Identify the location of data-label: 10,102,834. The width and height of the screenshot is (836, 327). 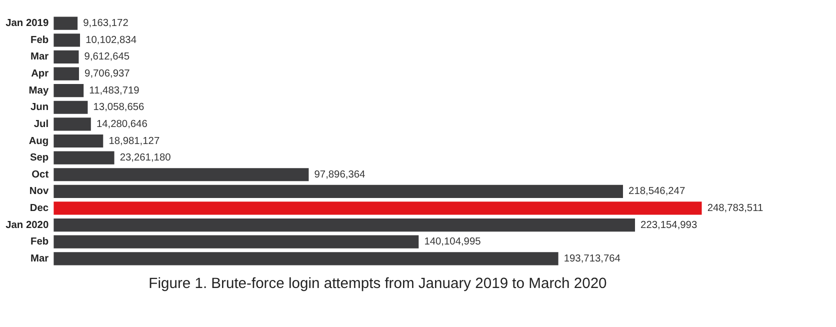
(111, 40).